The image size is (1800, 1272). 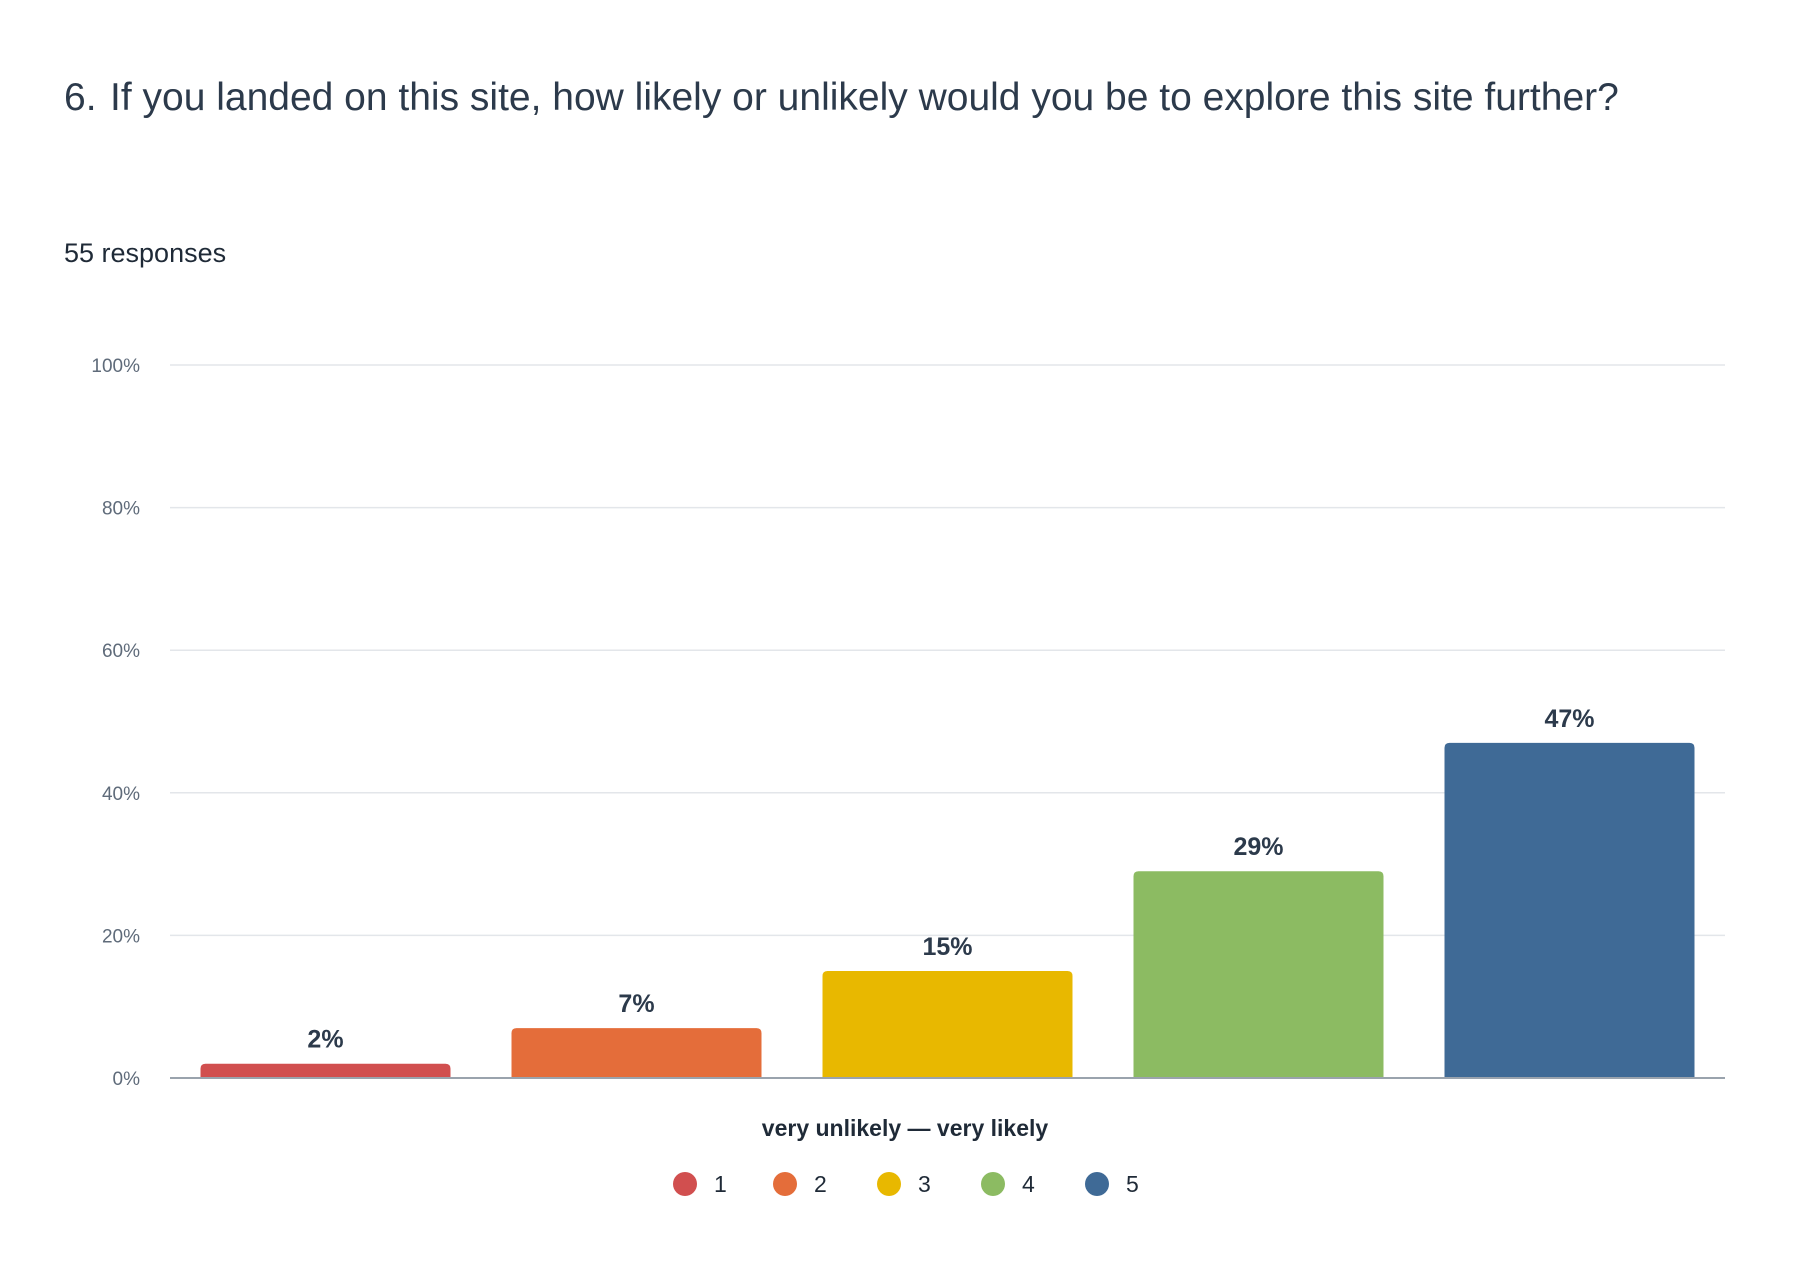 What do you see at coordinates (636, 1004) in the screenshot?
I see `data-label-2: 7%` at bounding box center [636, 1004].